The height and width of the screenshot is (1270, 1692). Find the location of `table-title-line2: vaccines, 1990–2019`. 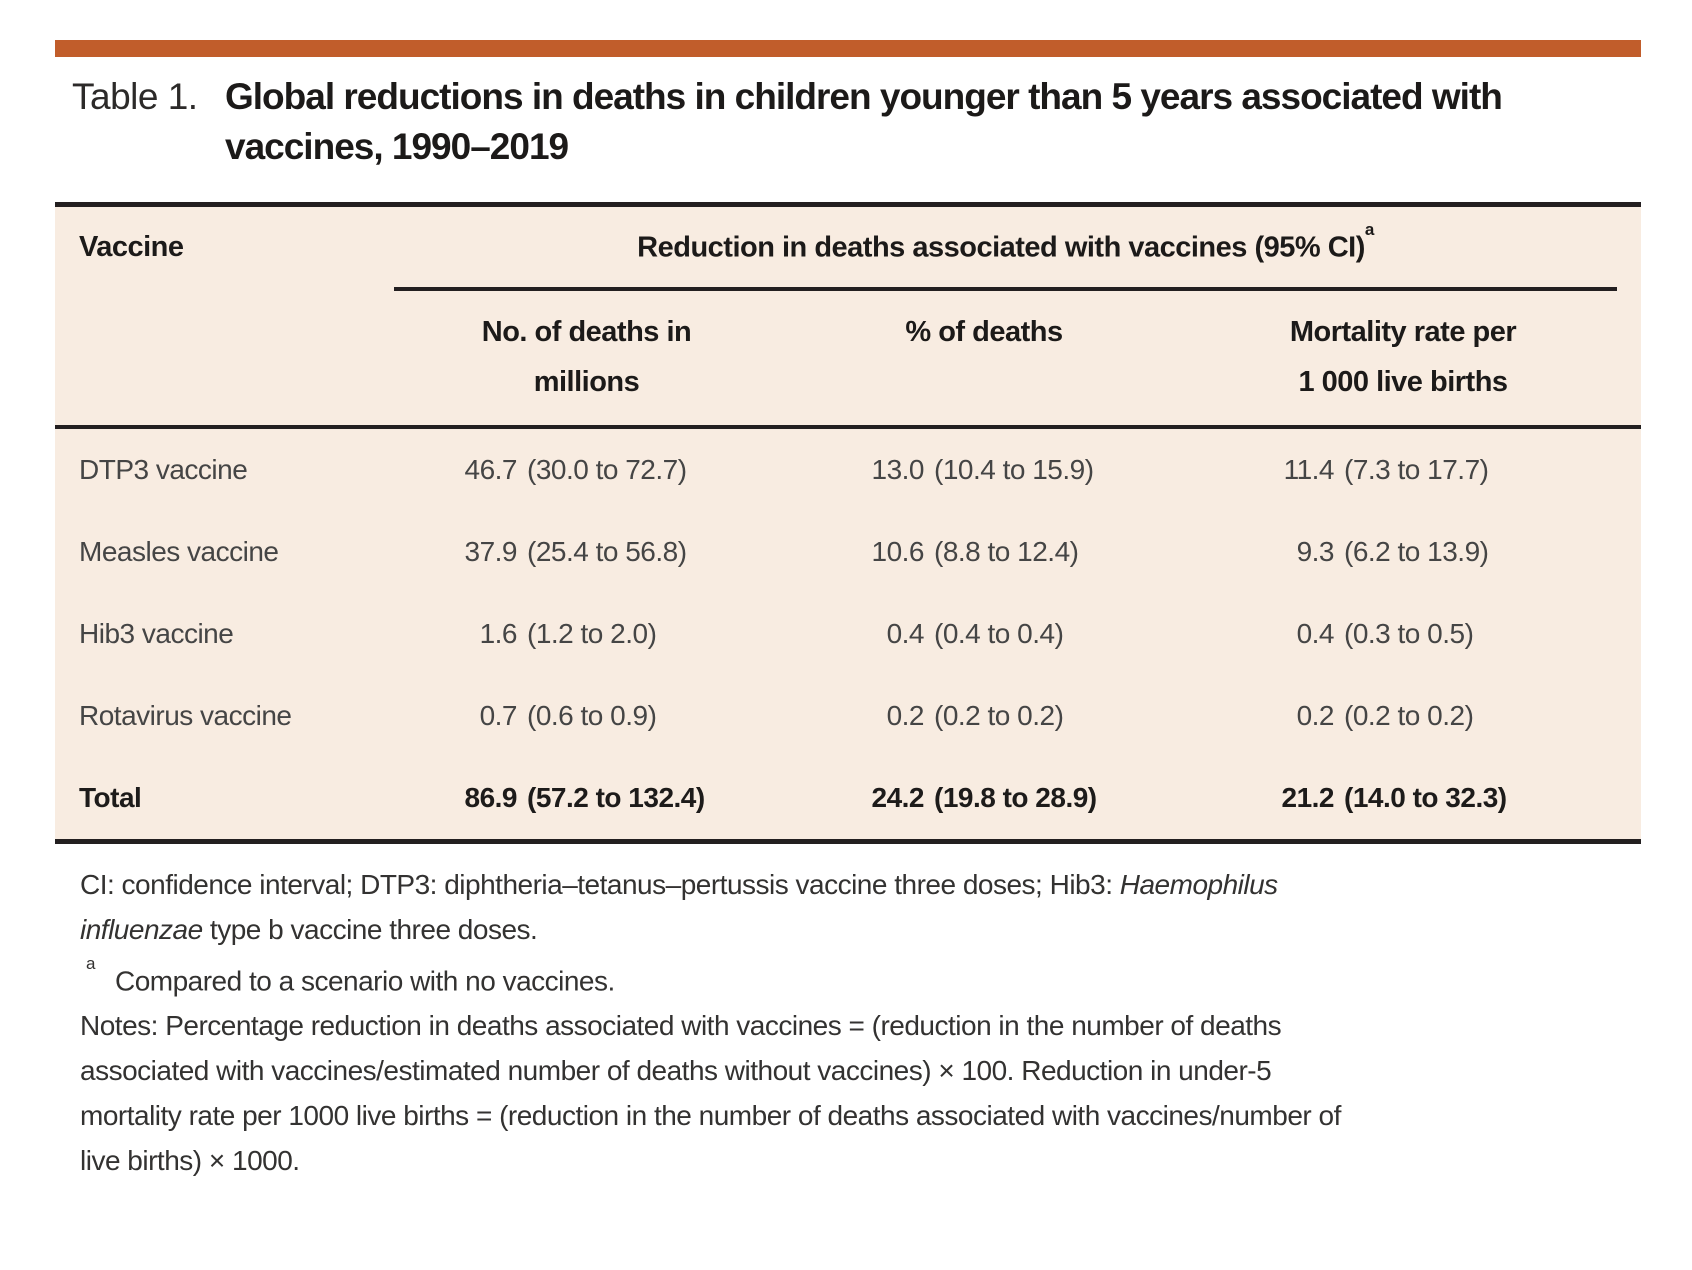

table-title-line2: vaccines, 1990–2019 is located at coordinates (397, 146).